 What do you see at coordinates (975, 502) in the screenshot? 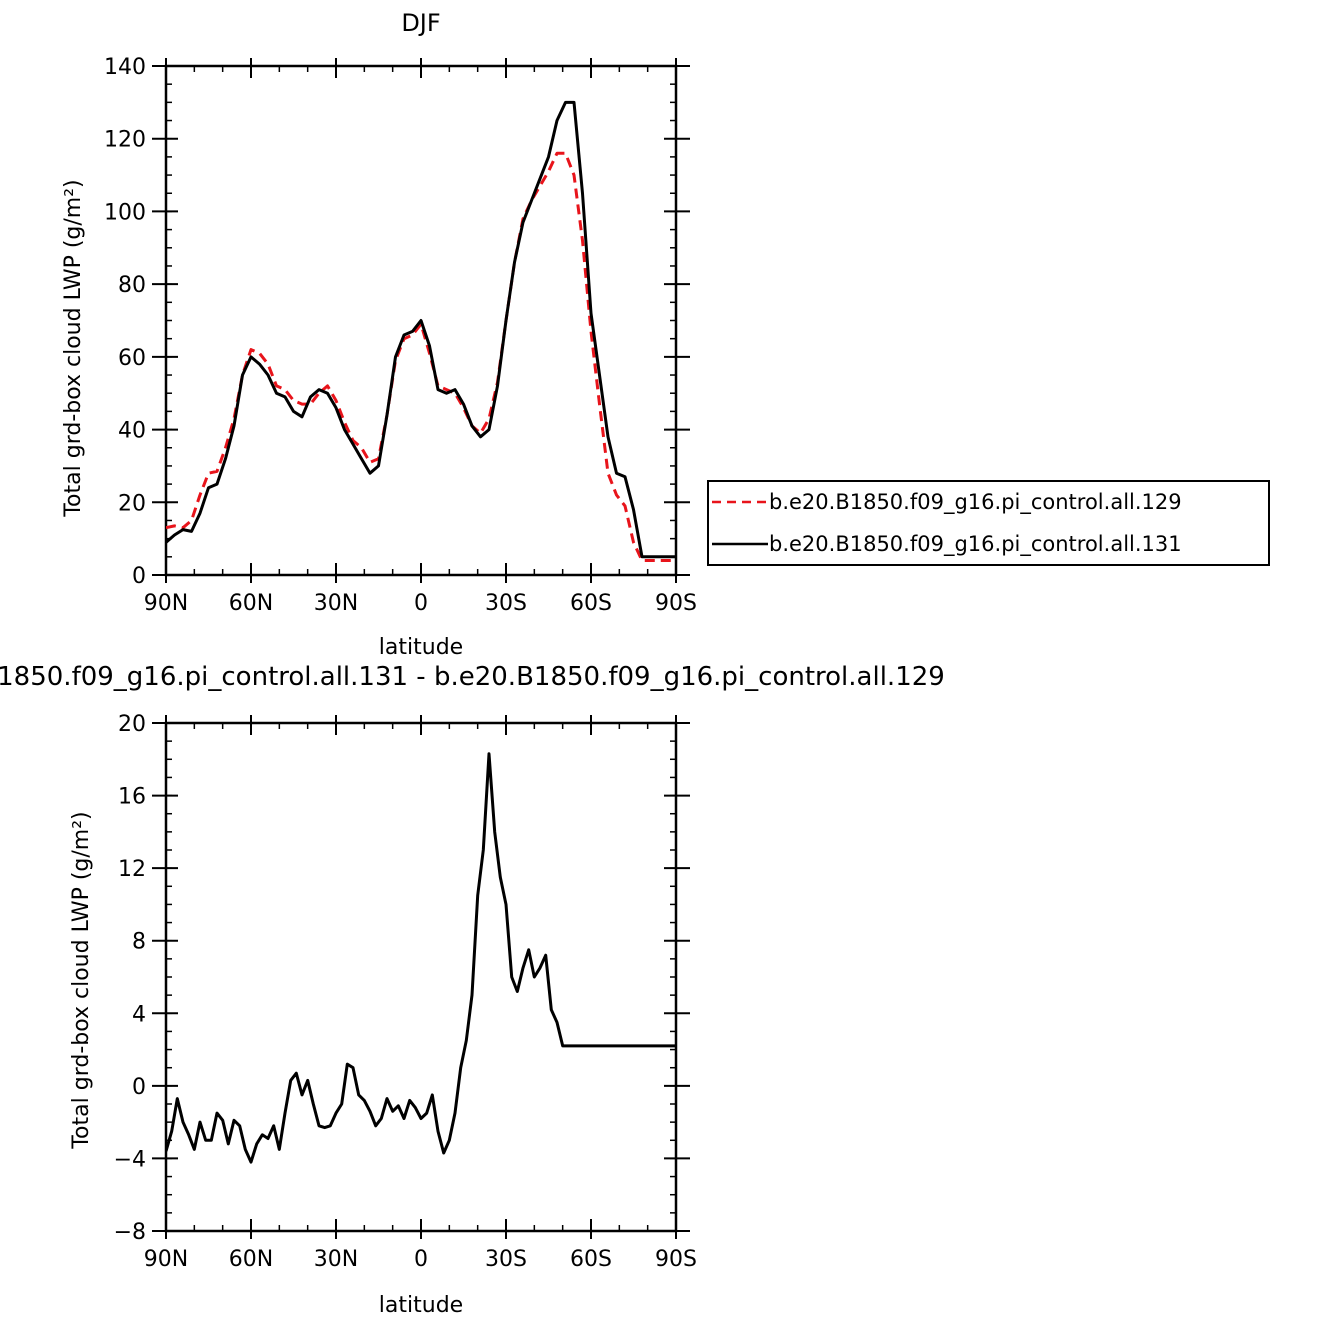
I see `legend-entry-129: b.e20.B1850.f09_g16.pi_control.all.129` at bounding box center [975, 502].